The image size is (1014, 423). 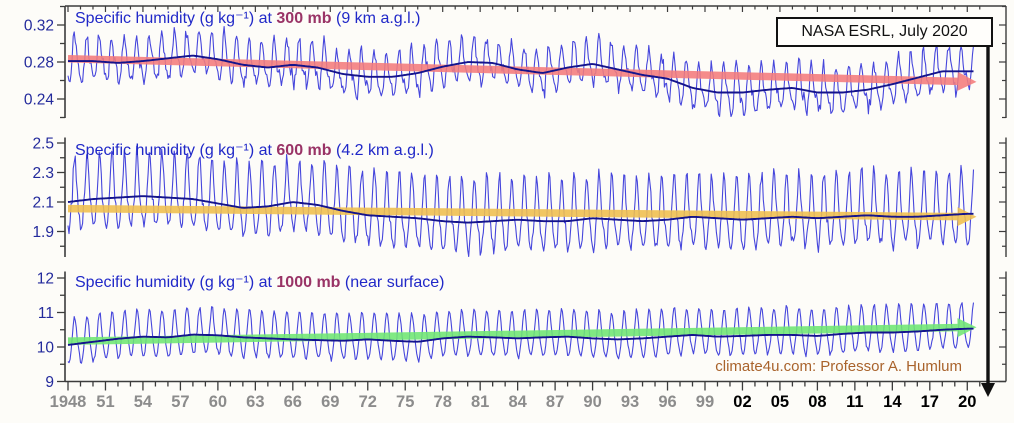 What do you see at coordinates (592, 402) in the screenshot?
I see `x-tick-label-90: 90` at bounding box center [592, 402].